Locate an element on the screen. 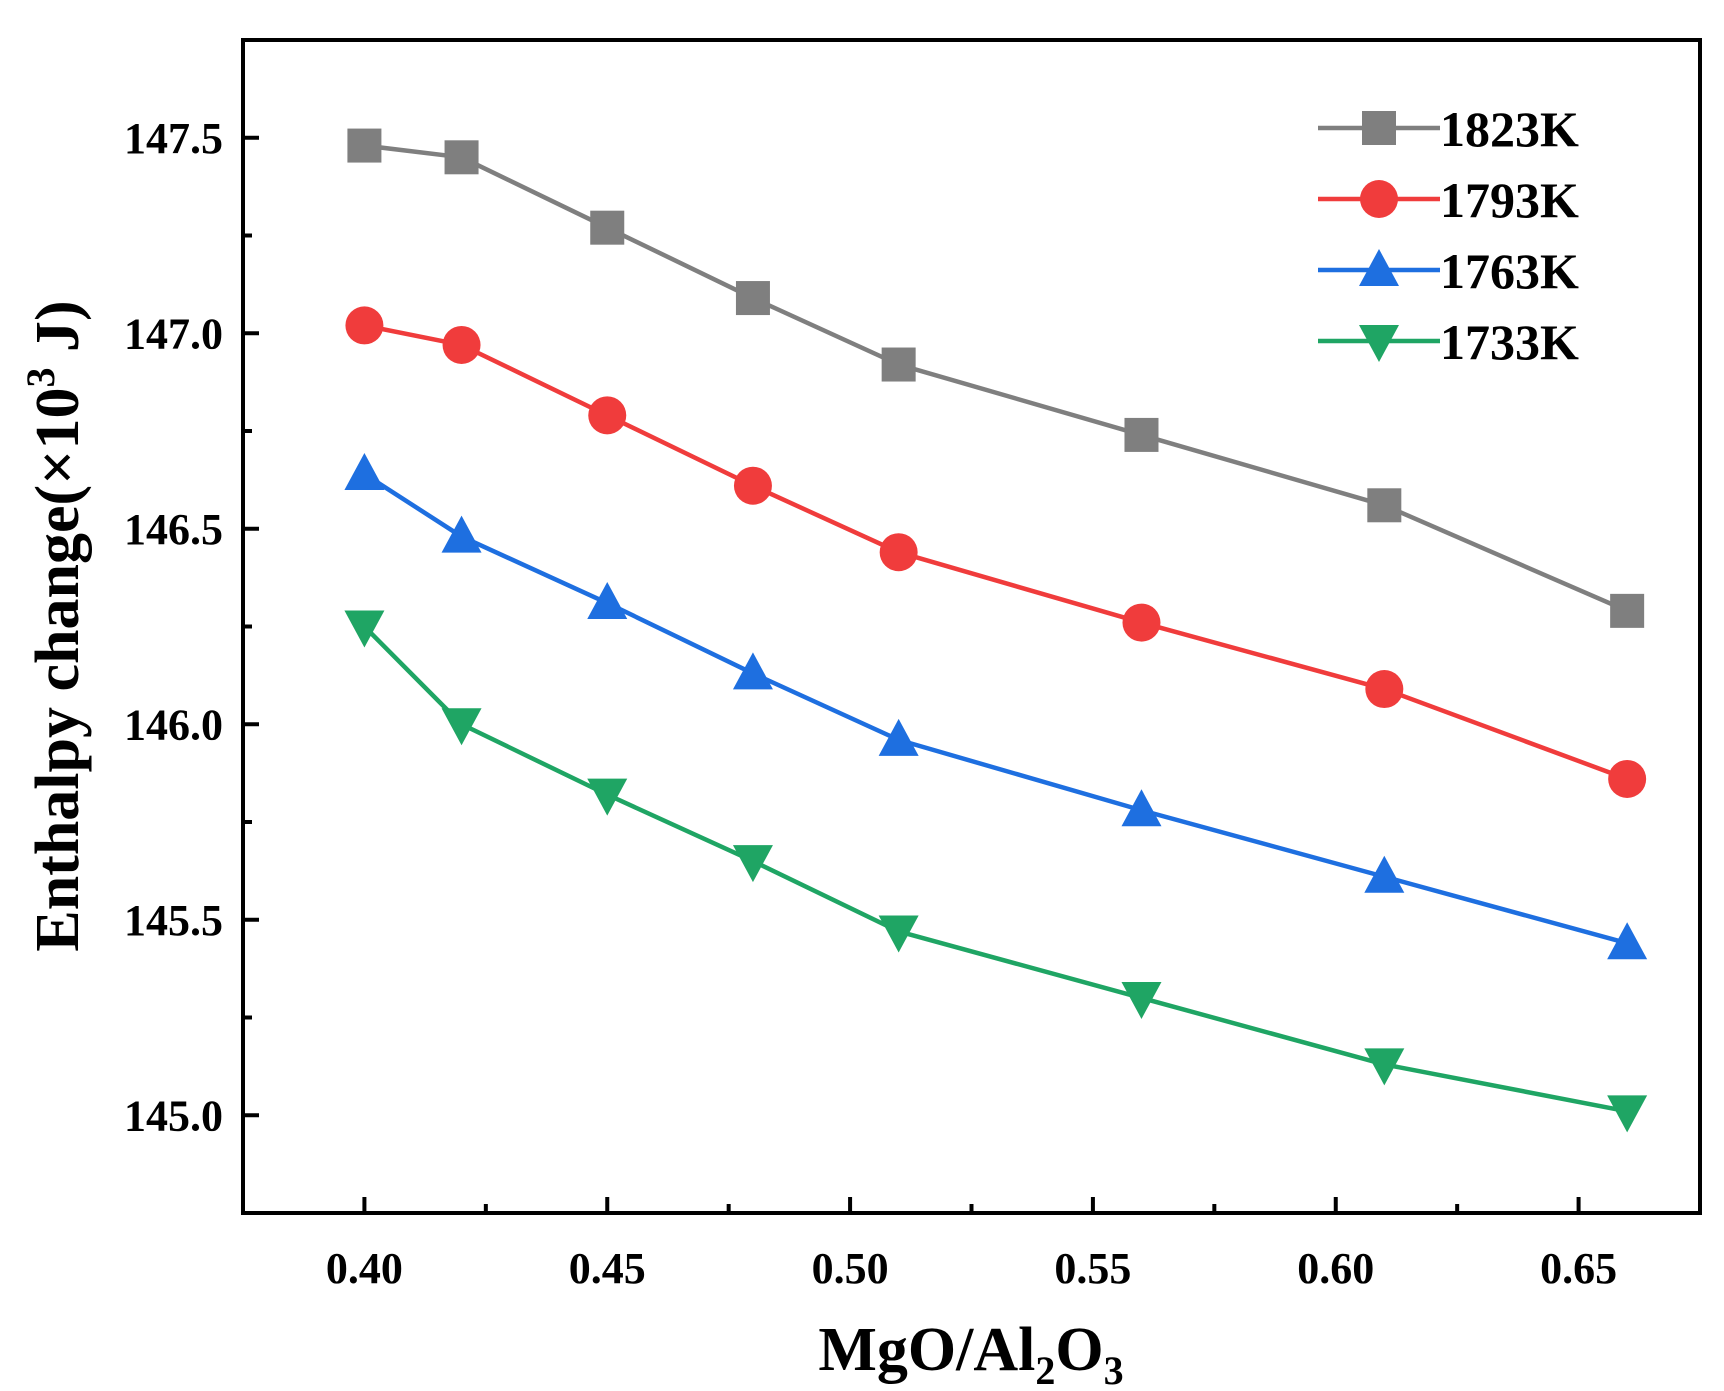 This screenshot has height=1391, width=1724. y-tick-label: 145.0 is located at coordinates (173, 1115).